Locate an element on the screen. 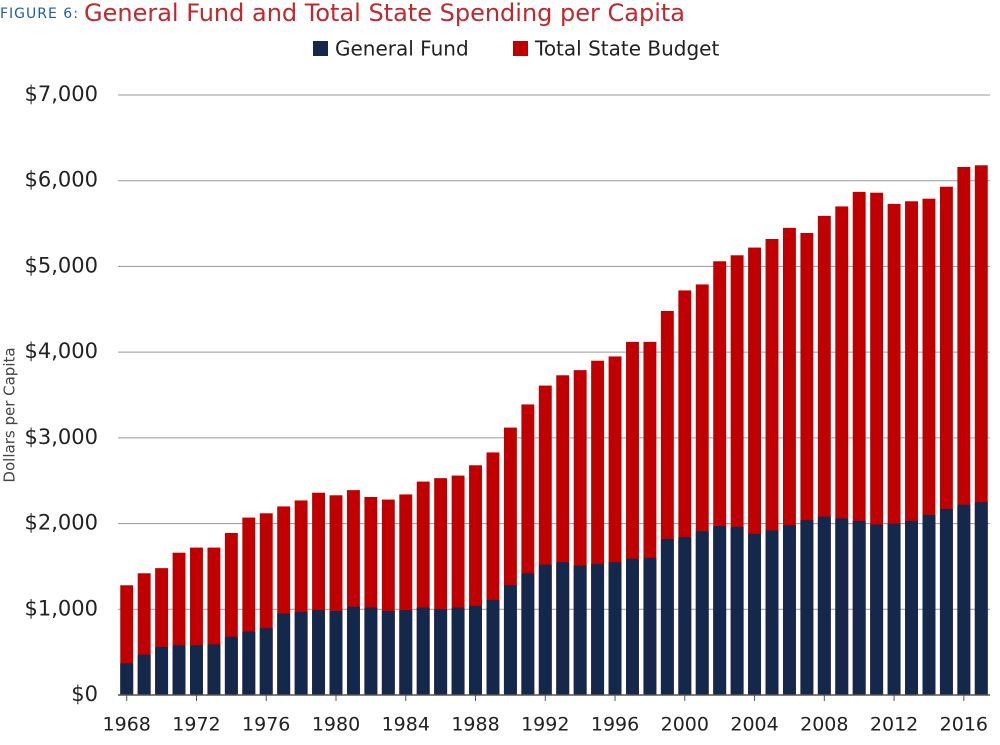 Image resolution: width=1000 pixels, height=745 pixels. legend-label: General Fund is located at coordinates (402, 49).